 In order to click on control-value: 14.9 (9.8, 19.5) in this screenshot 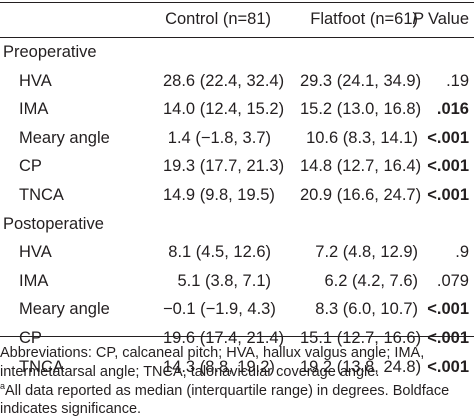, I will do `click(219, 195)`.